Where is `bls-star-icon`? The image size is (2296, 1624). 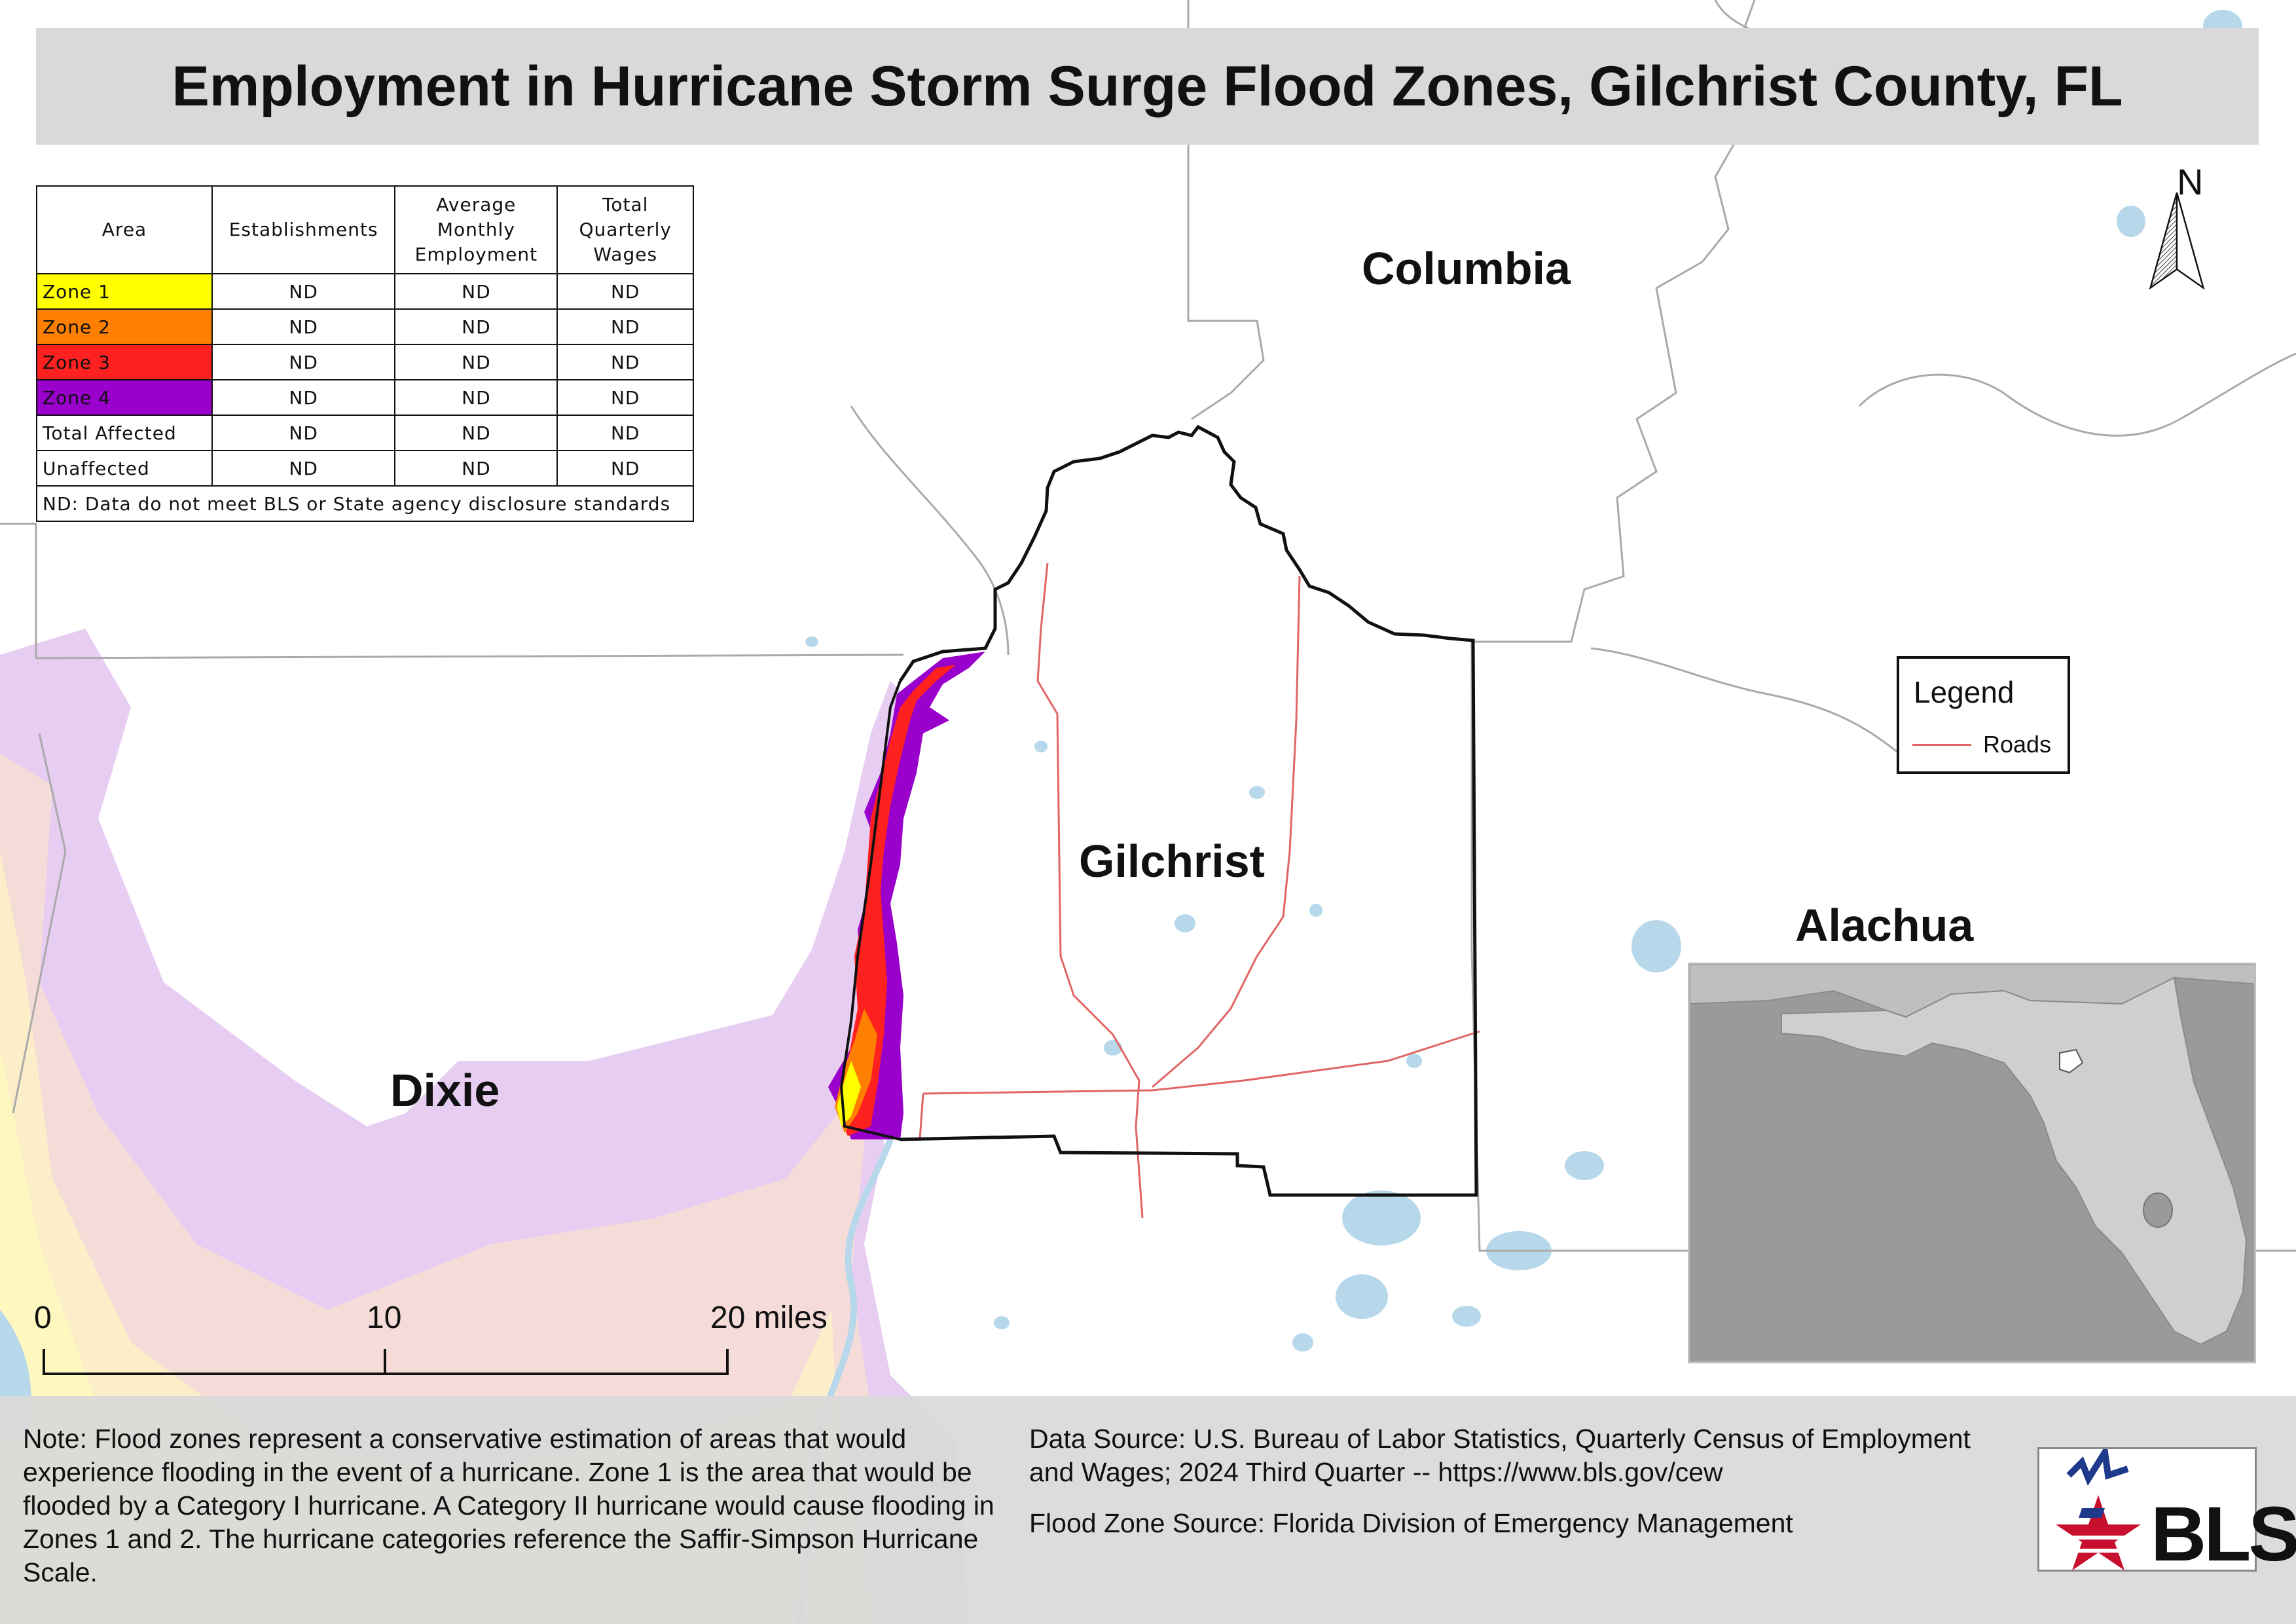
bls-star-icon is located at coordinates (2098, 1509).